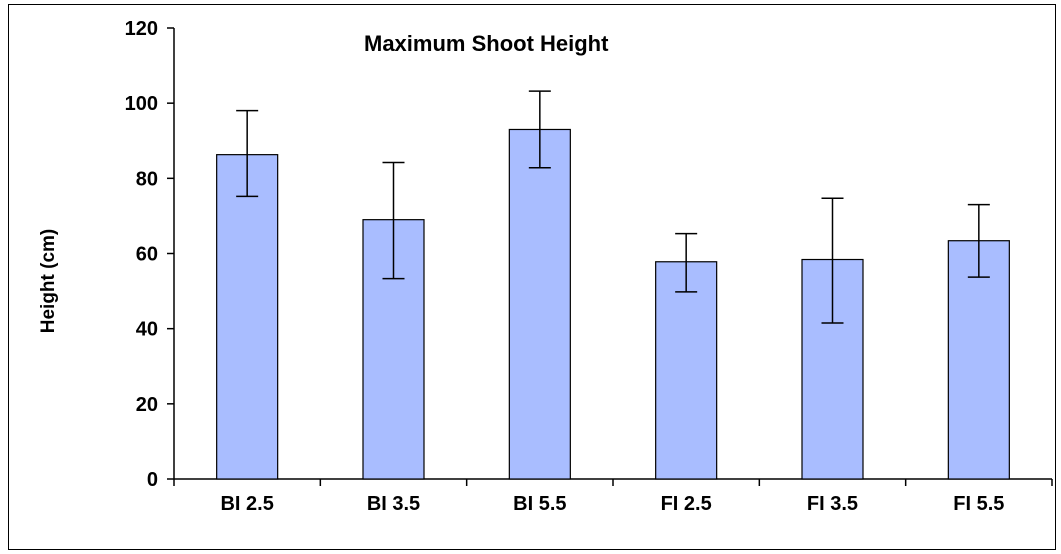 Image resolution: width=1061 pixels, height=554 pixels. I want to click on y-tick-label-20: 20, so click(147, 405).